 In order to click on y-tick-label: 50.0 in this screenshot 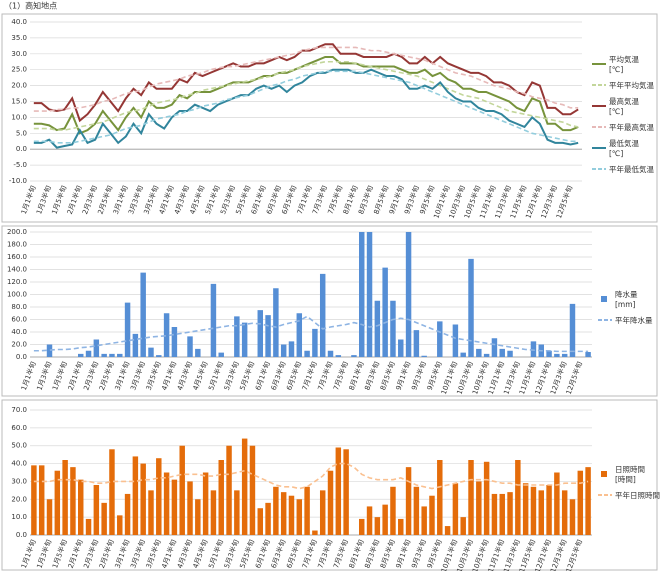, I will do `click(19, 446)`.